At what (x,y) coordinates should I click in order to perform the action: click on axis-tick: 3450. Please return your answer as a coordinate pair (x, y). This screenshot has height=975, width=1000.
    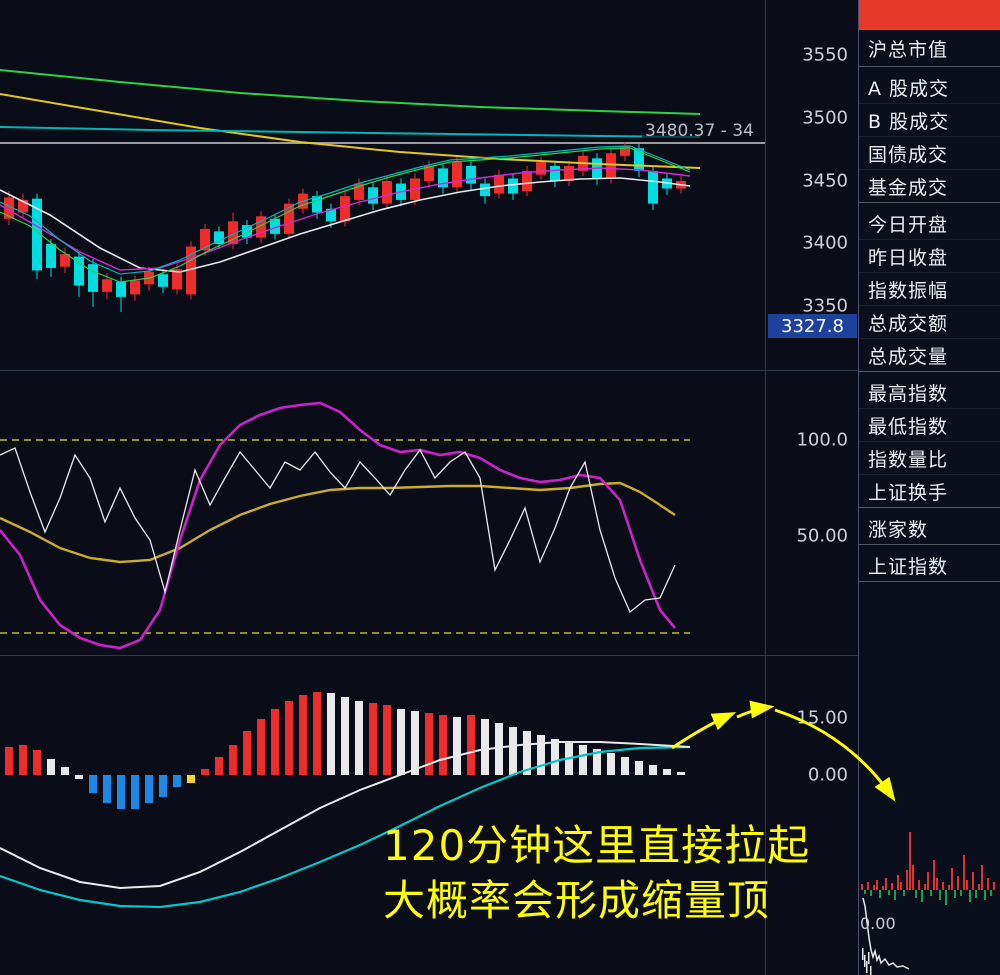
    Looking at the image, I should click on (825, 181).